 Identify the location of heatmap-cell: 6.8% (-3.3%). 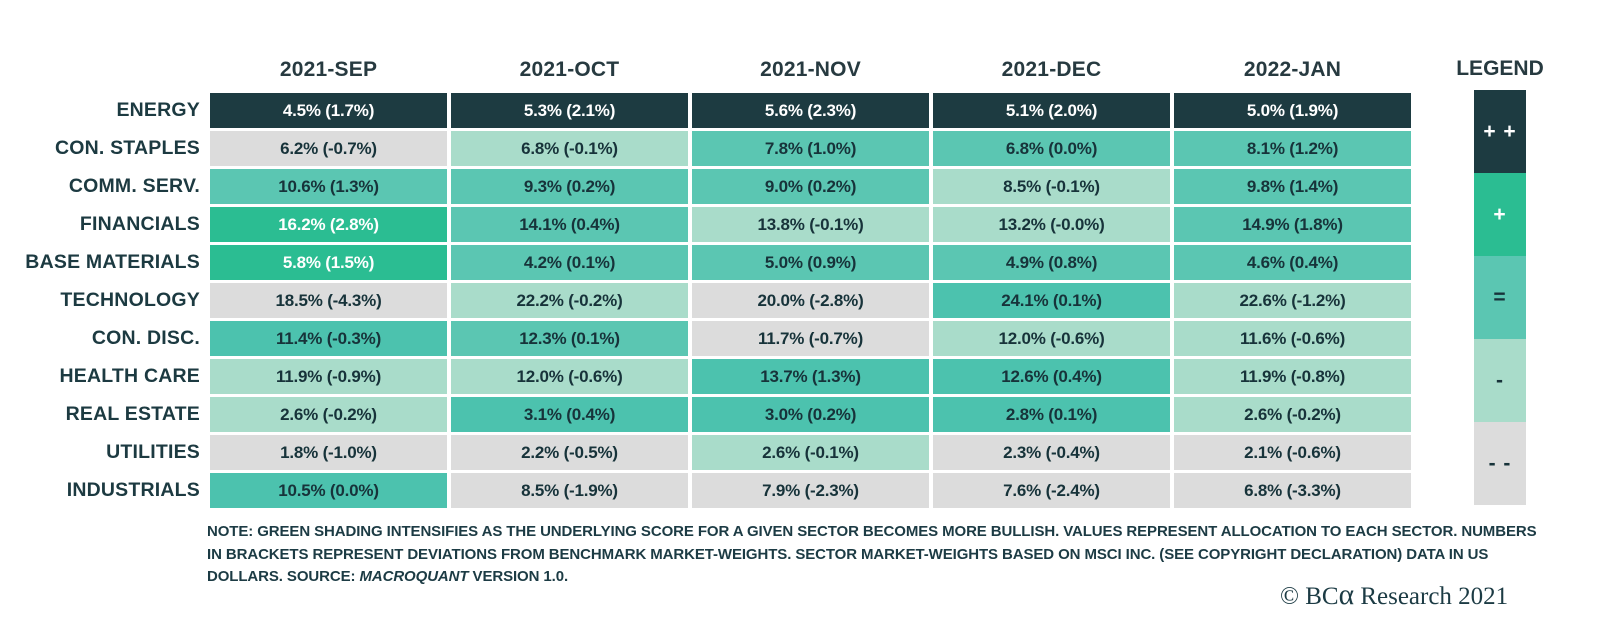
(1292, 490).